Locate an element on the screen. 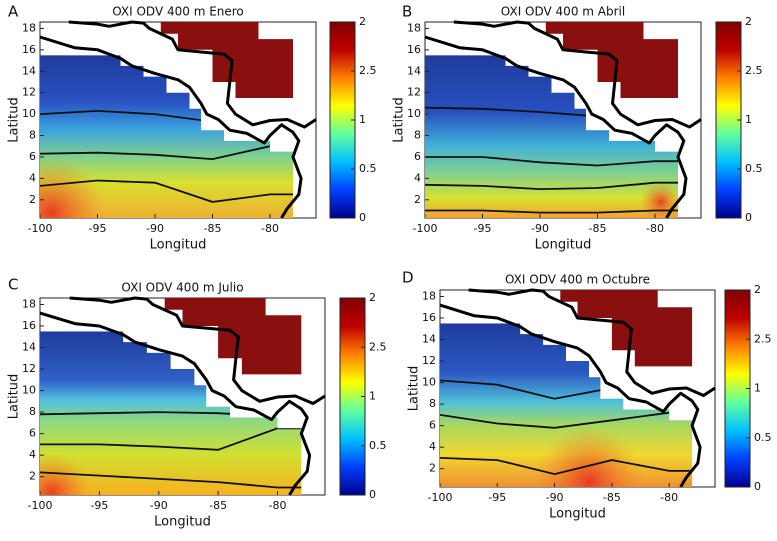 This screenshot has width=777, height=541. panel-title: OXI ODV 400 m Octubre is located at coordinates (577, 280).